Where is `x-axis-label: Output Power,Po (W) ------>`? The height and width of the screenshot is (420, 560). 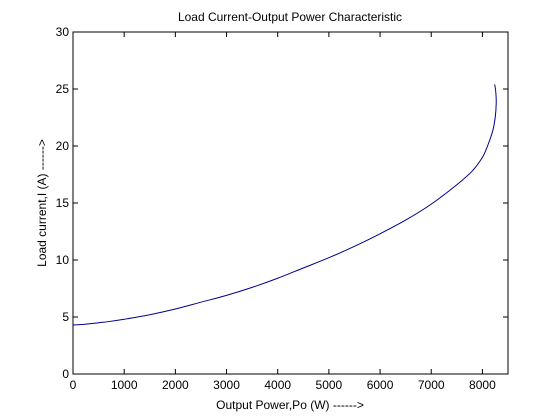 x-axis-label: Output Power,Po (W) ------> is located at coordinates (290, 405).